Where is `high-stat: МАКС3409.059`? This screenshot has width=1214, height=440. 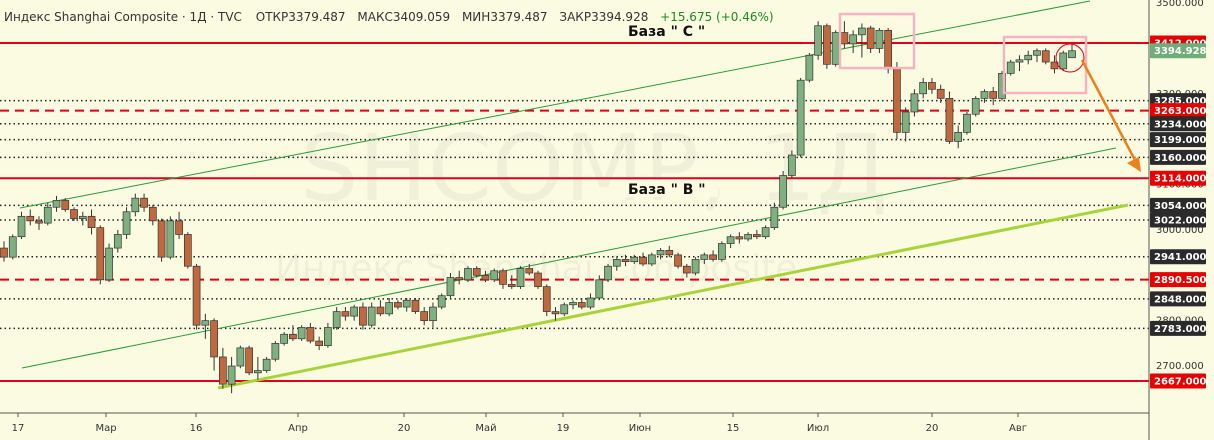 high-stat: МАКС3409.059 is located at coordinates (403, 17).